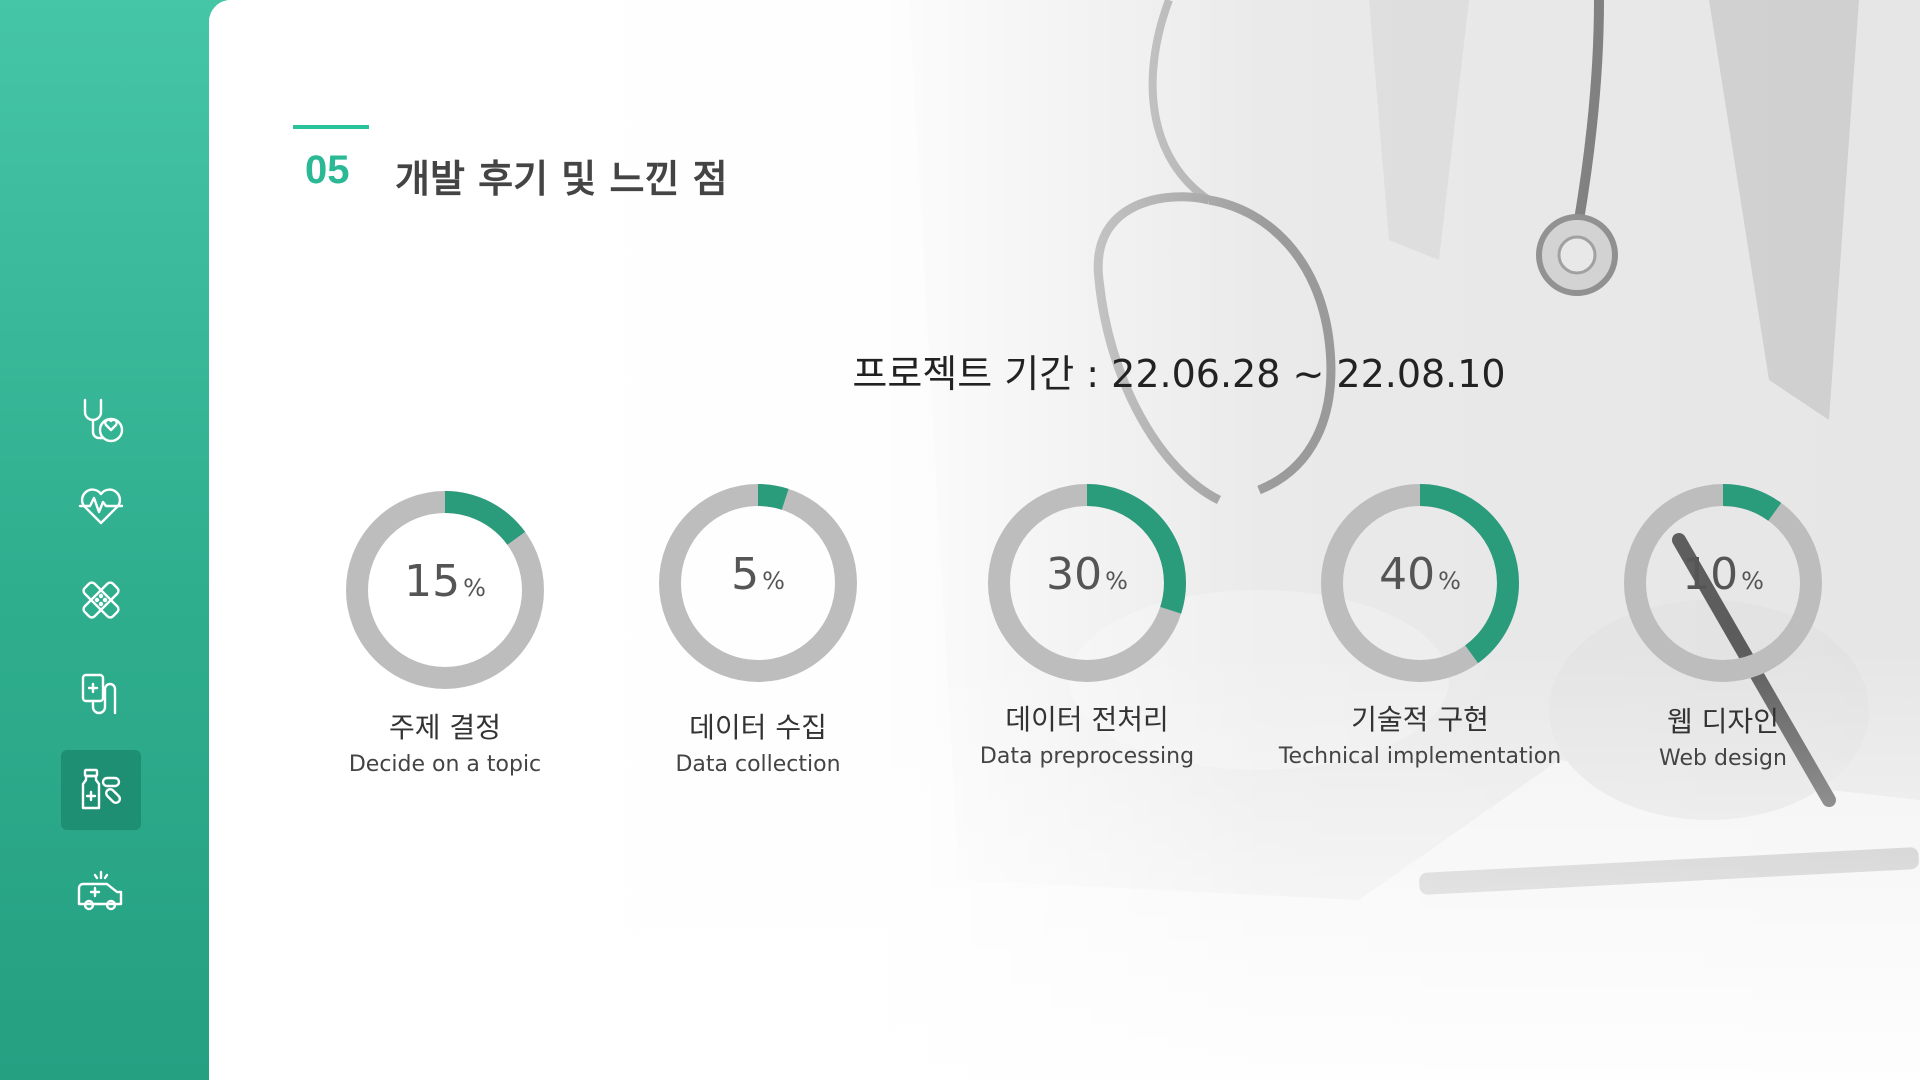  What do you see at coordinates (758, 764) in the screenshot?
I see `label-english: Data collection` at bounding box center [758, 764].